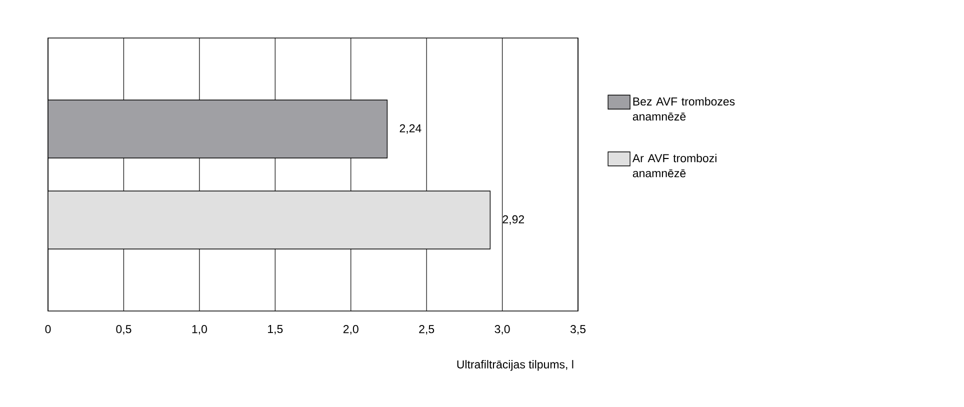  Describe the element at coordinates (578, 330) in the screenshot. I see `x-tick-label: 3,5` at that location.